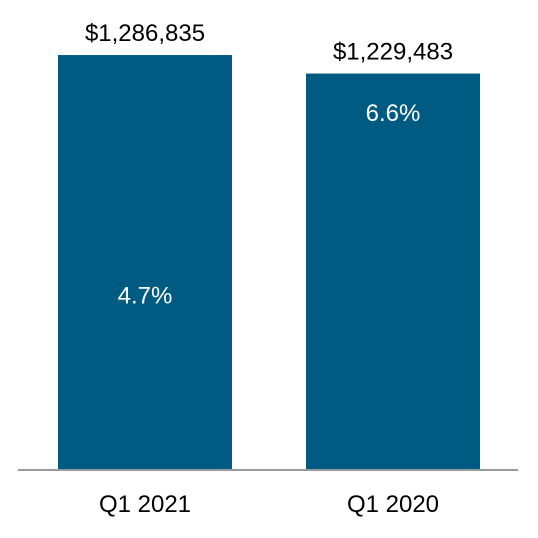 The height and width of the screenshot is (538, 538). Describe the element at coordinates (145, 33) in the screenshot. I see `bar-value-label-0: $1,286,835` at that location.